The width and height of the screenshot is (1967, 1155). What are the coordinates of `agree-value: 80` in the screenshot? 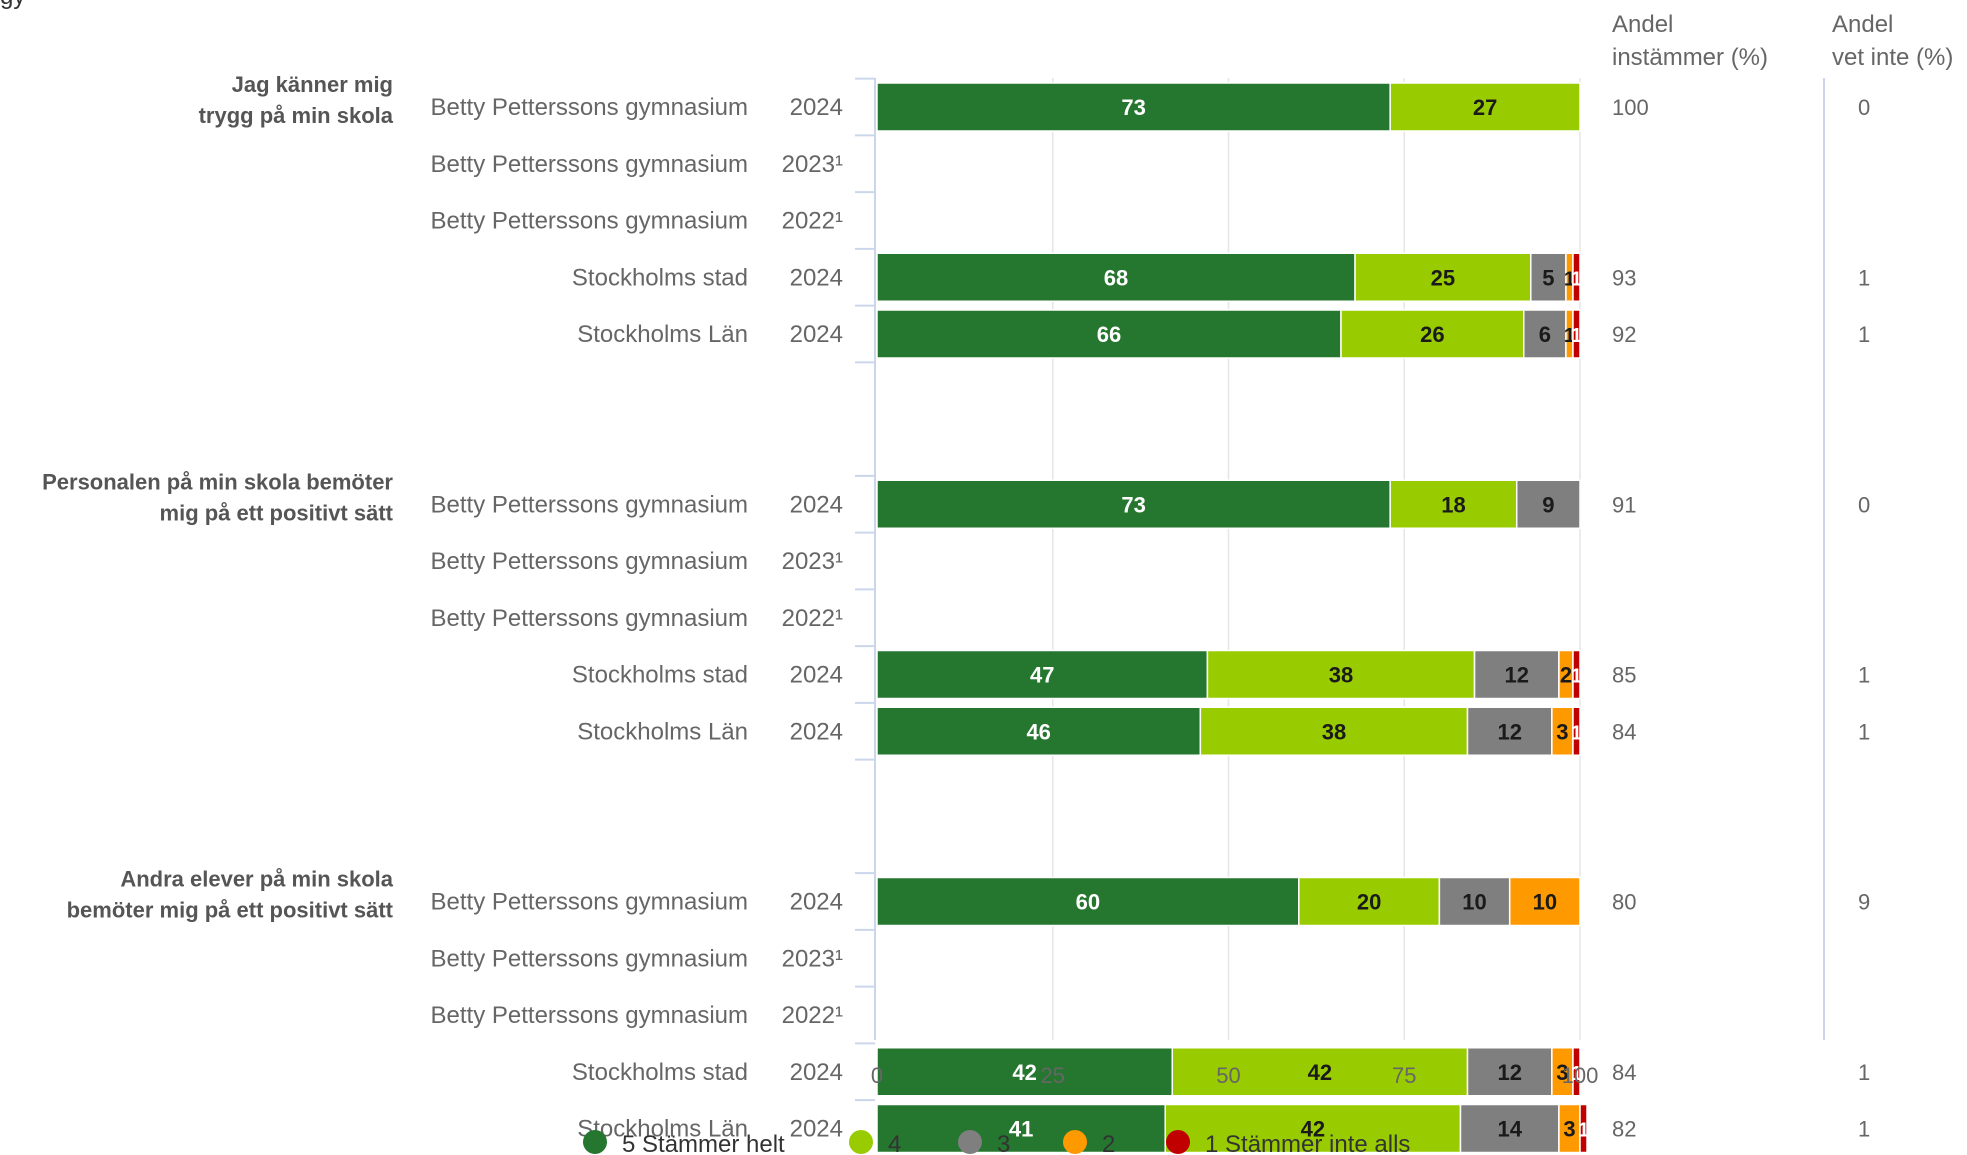 It's located at (1624, 902).